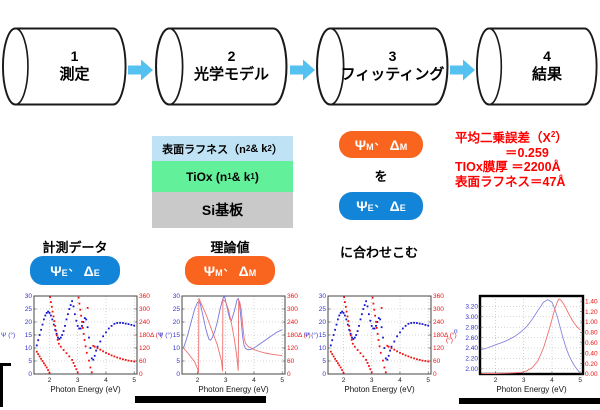  What do you see at coordinates (591, 333) in the screenshot?
I see `svg-text: 0.80` at bounding box center [591, 333].